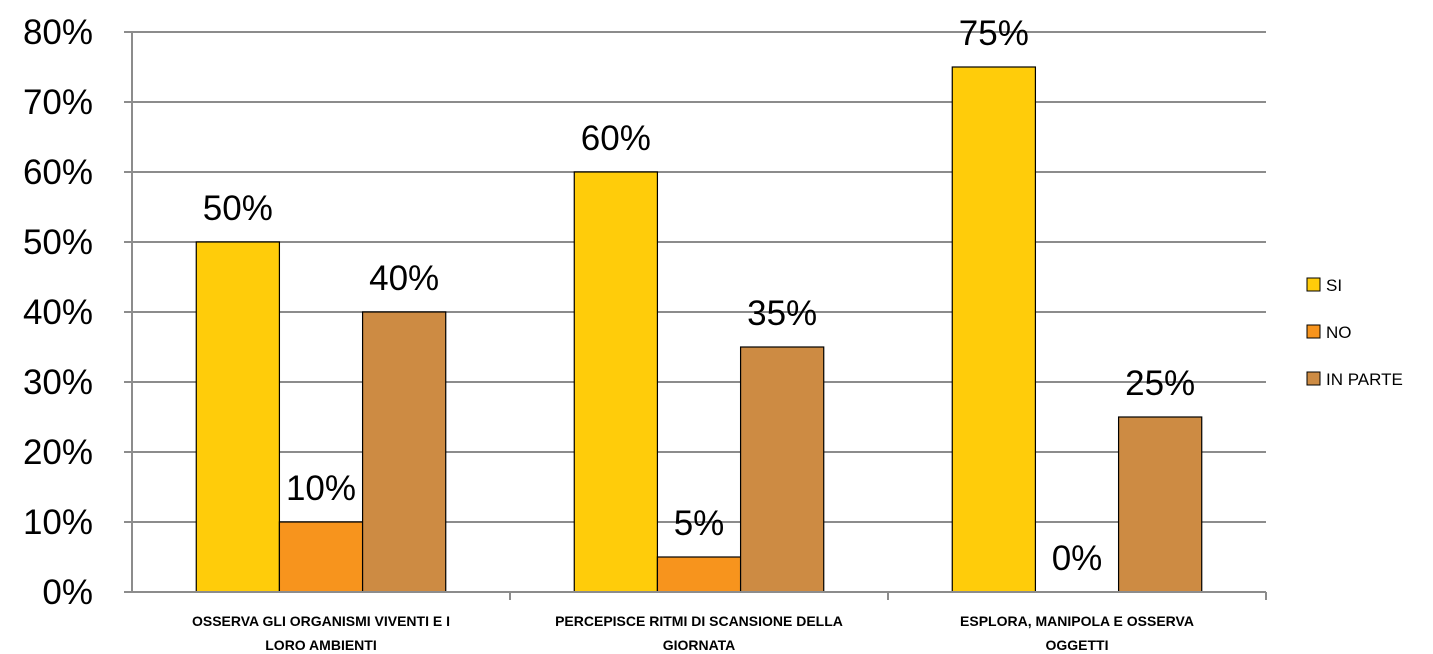  Describe the element at coordinates (58, 382) in the screenshot. I see `y-tick-label: 30%` at that location.